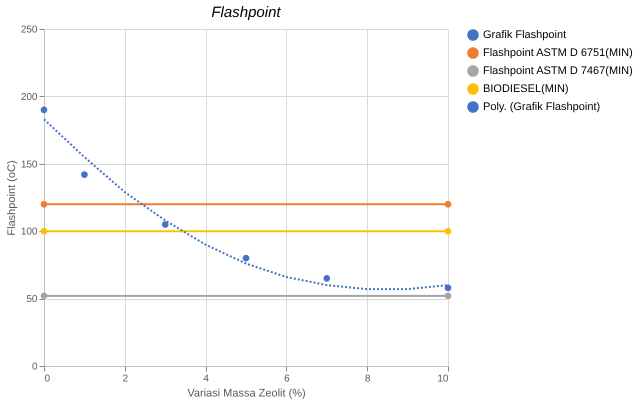 This screenshot has width=639, height=403. Describe the element at coordinates (206, 379) in the screenshot. I see `x-tick-label: 4` at that location.